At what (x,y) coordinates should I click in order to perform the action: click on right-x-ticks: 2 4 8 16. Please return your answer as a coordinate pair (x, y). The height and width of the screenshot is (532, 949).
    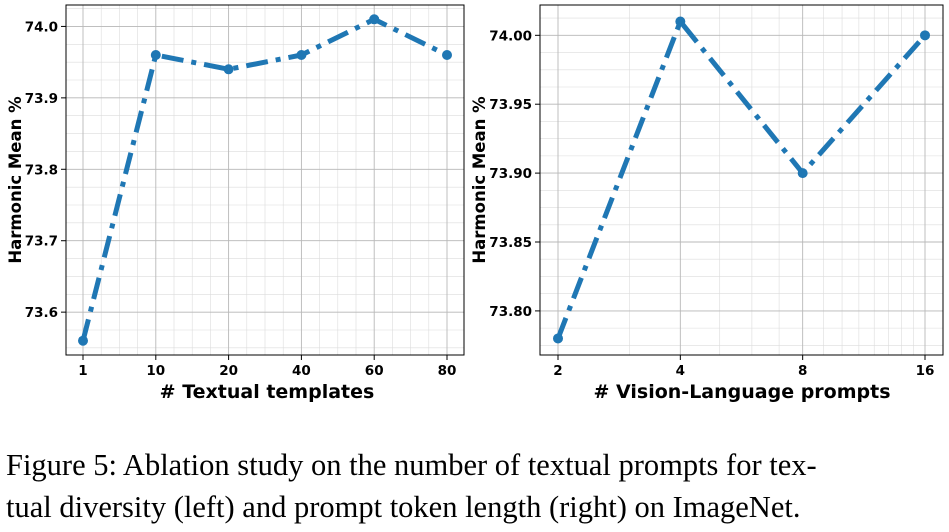
    Looking at the image, I should click on (743, 367).